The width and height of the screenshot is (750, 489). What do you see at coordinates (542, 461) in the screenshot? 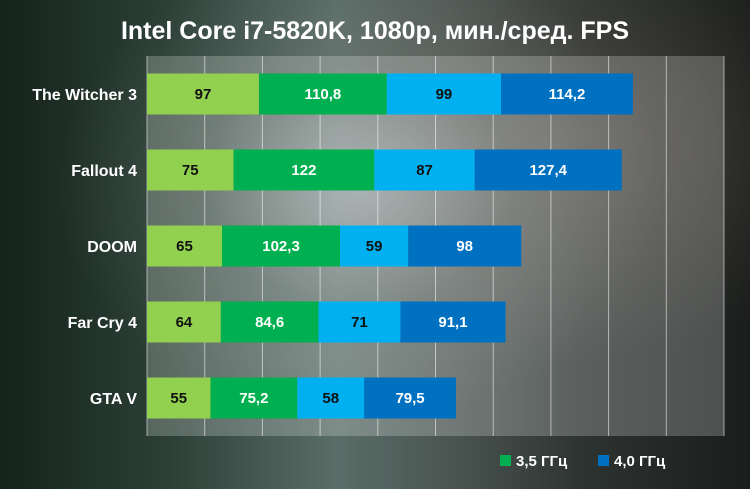
I see `legend-label: 3,5 ГГц` at bounding box center [542, 461].